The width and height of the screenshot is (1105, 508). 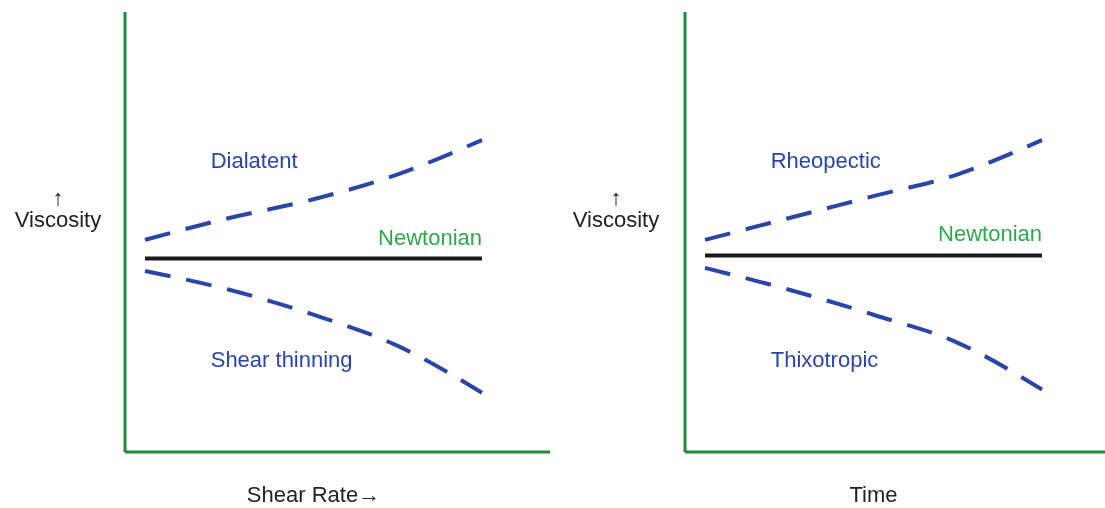 I want to click on series-label: Dialatent, so click(x=254, y=160).